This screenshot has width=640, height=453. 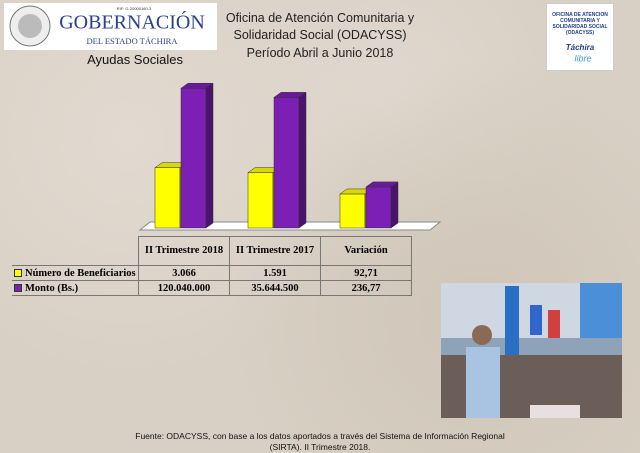 What do you see at coordinates (135, 59) in the screenshot?
I see `section-title: Ayudas Sociales` at bounding box center [135, 59].